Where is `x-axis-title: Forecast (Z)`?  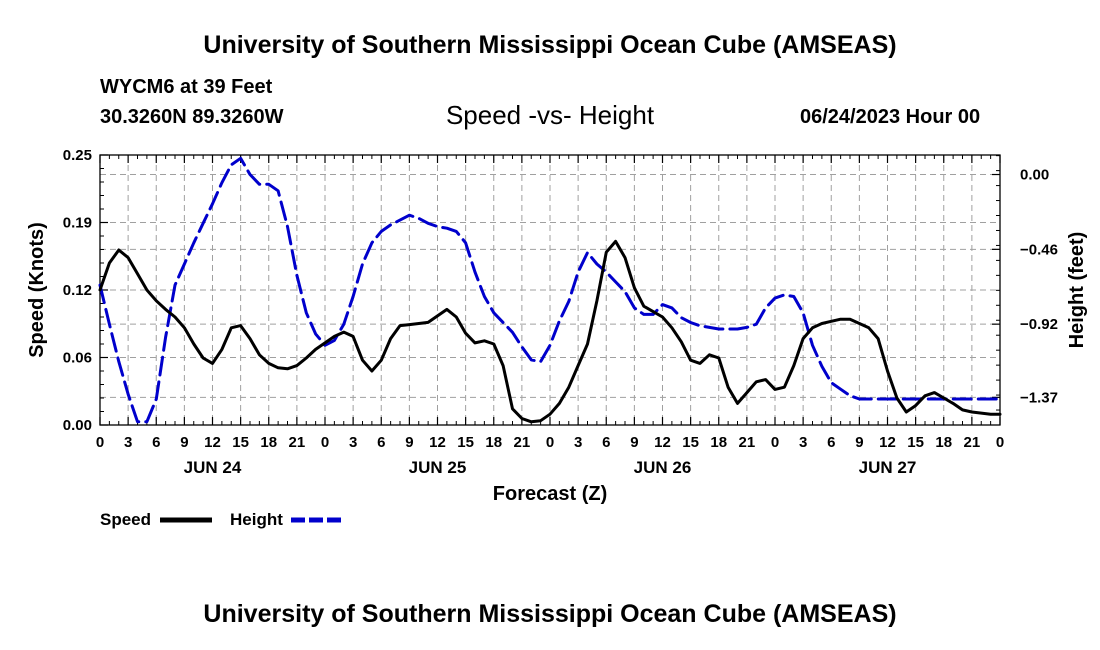 x-axis-title: Forecast (Z) is located at coordinates (550, 494).